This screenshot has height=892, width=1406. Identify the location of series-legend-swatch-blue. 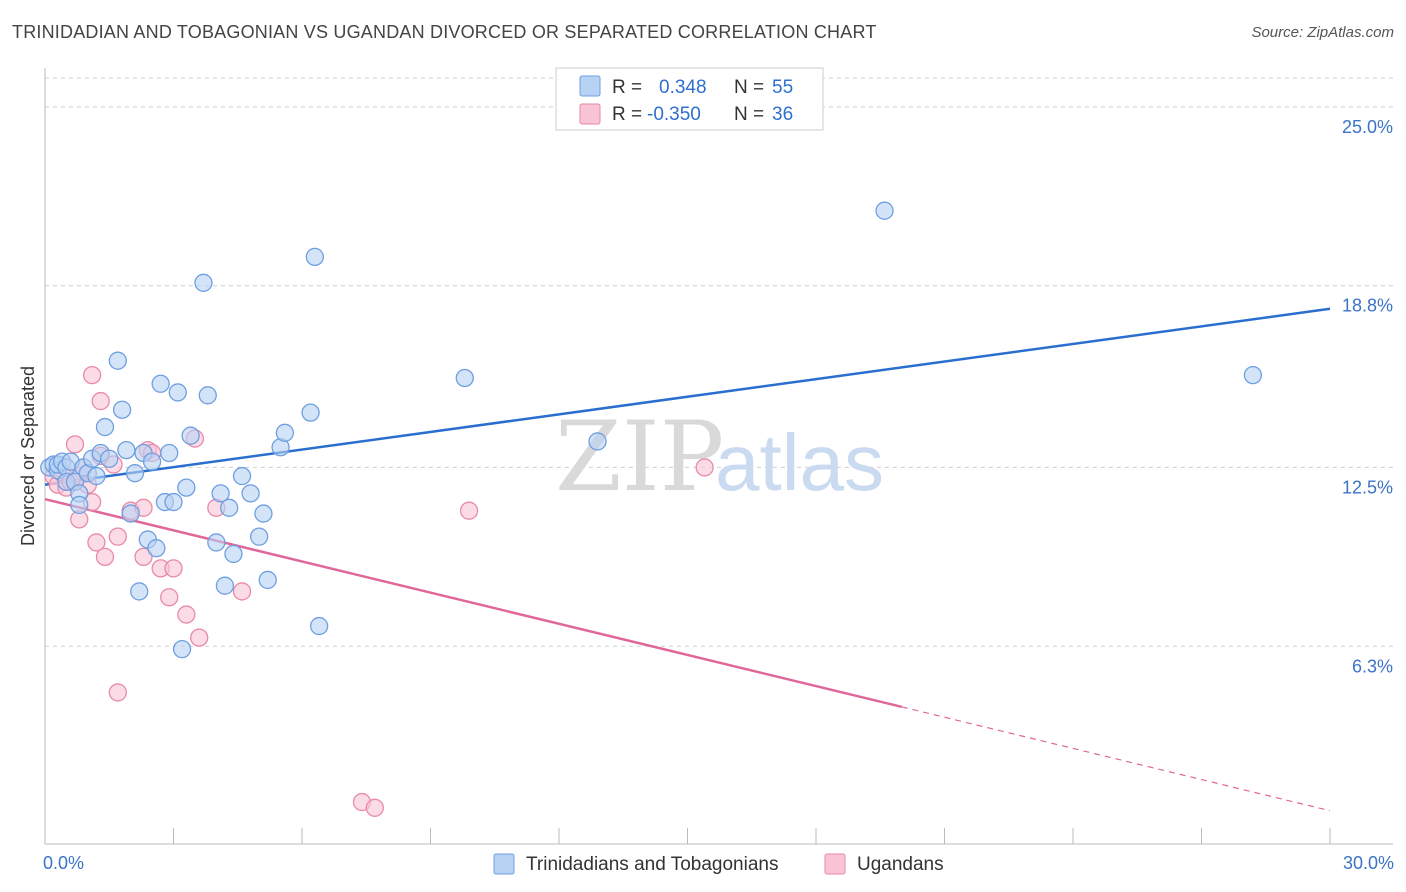
(504, 864).